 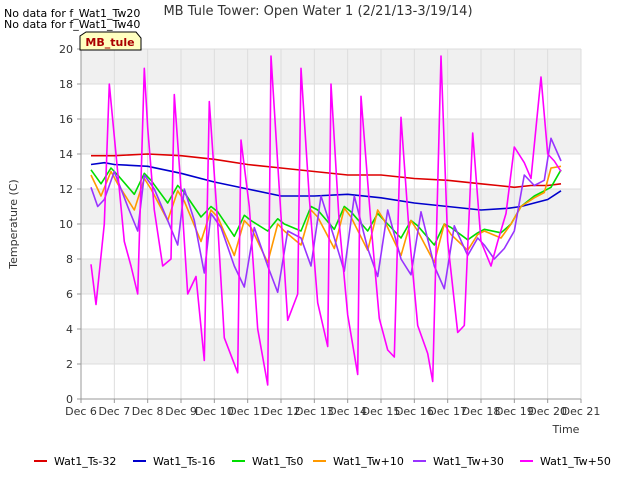 What do you see at coordinates (66, 154) in the screenshot?
I see `y-tick-label: 14` at bounding box center [66, 154].